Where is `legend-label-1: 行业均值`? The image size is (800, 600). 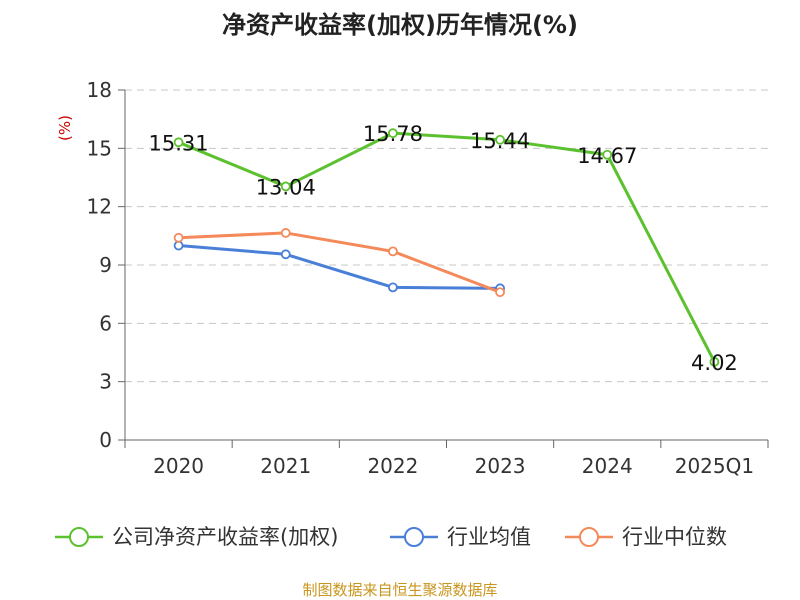 legend-label-1: 行业均值 is located at coordinates (489, 537).